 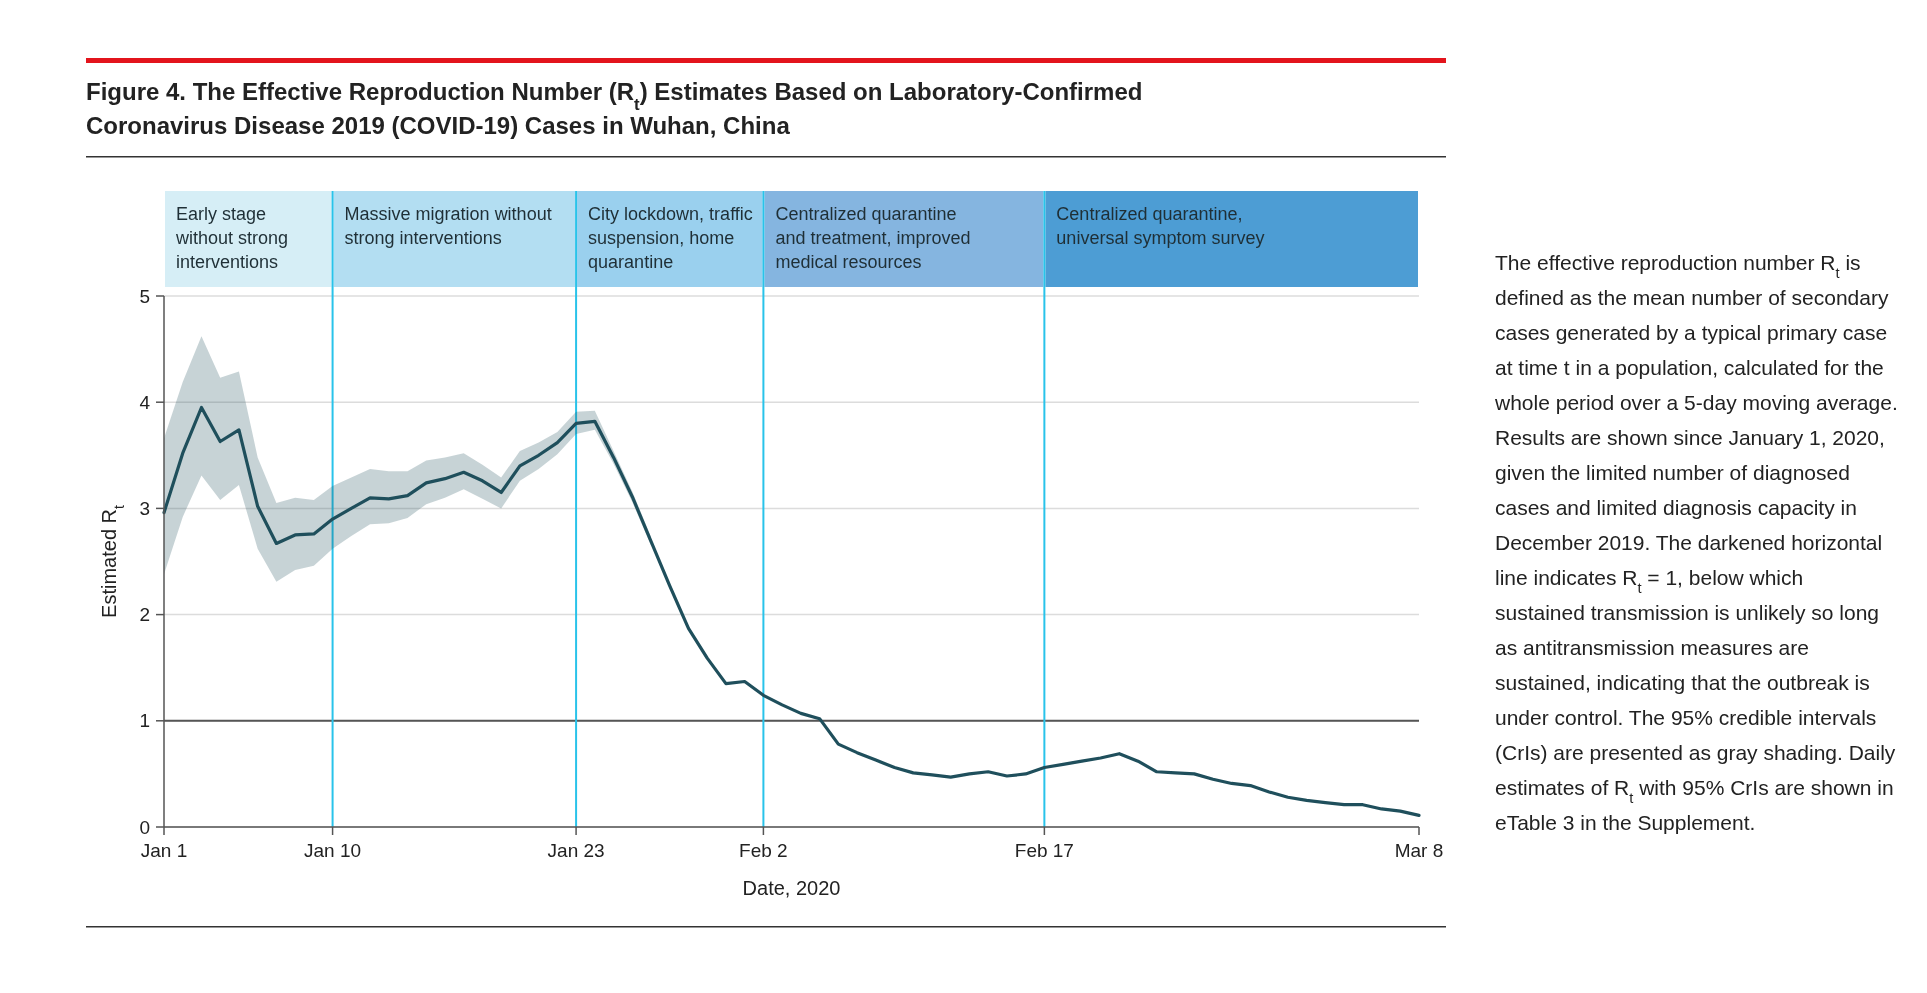 I want to click on text: Centralized quarantine and treatment, improved medical resources, so click(x=873, y=238).